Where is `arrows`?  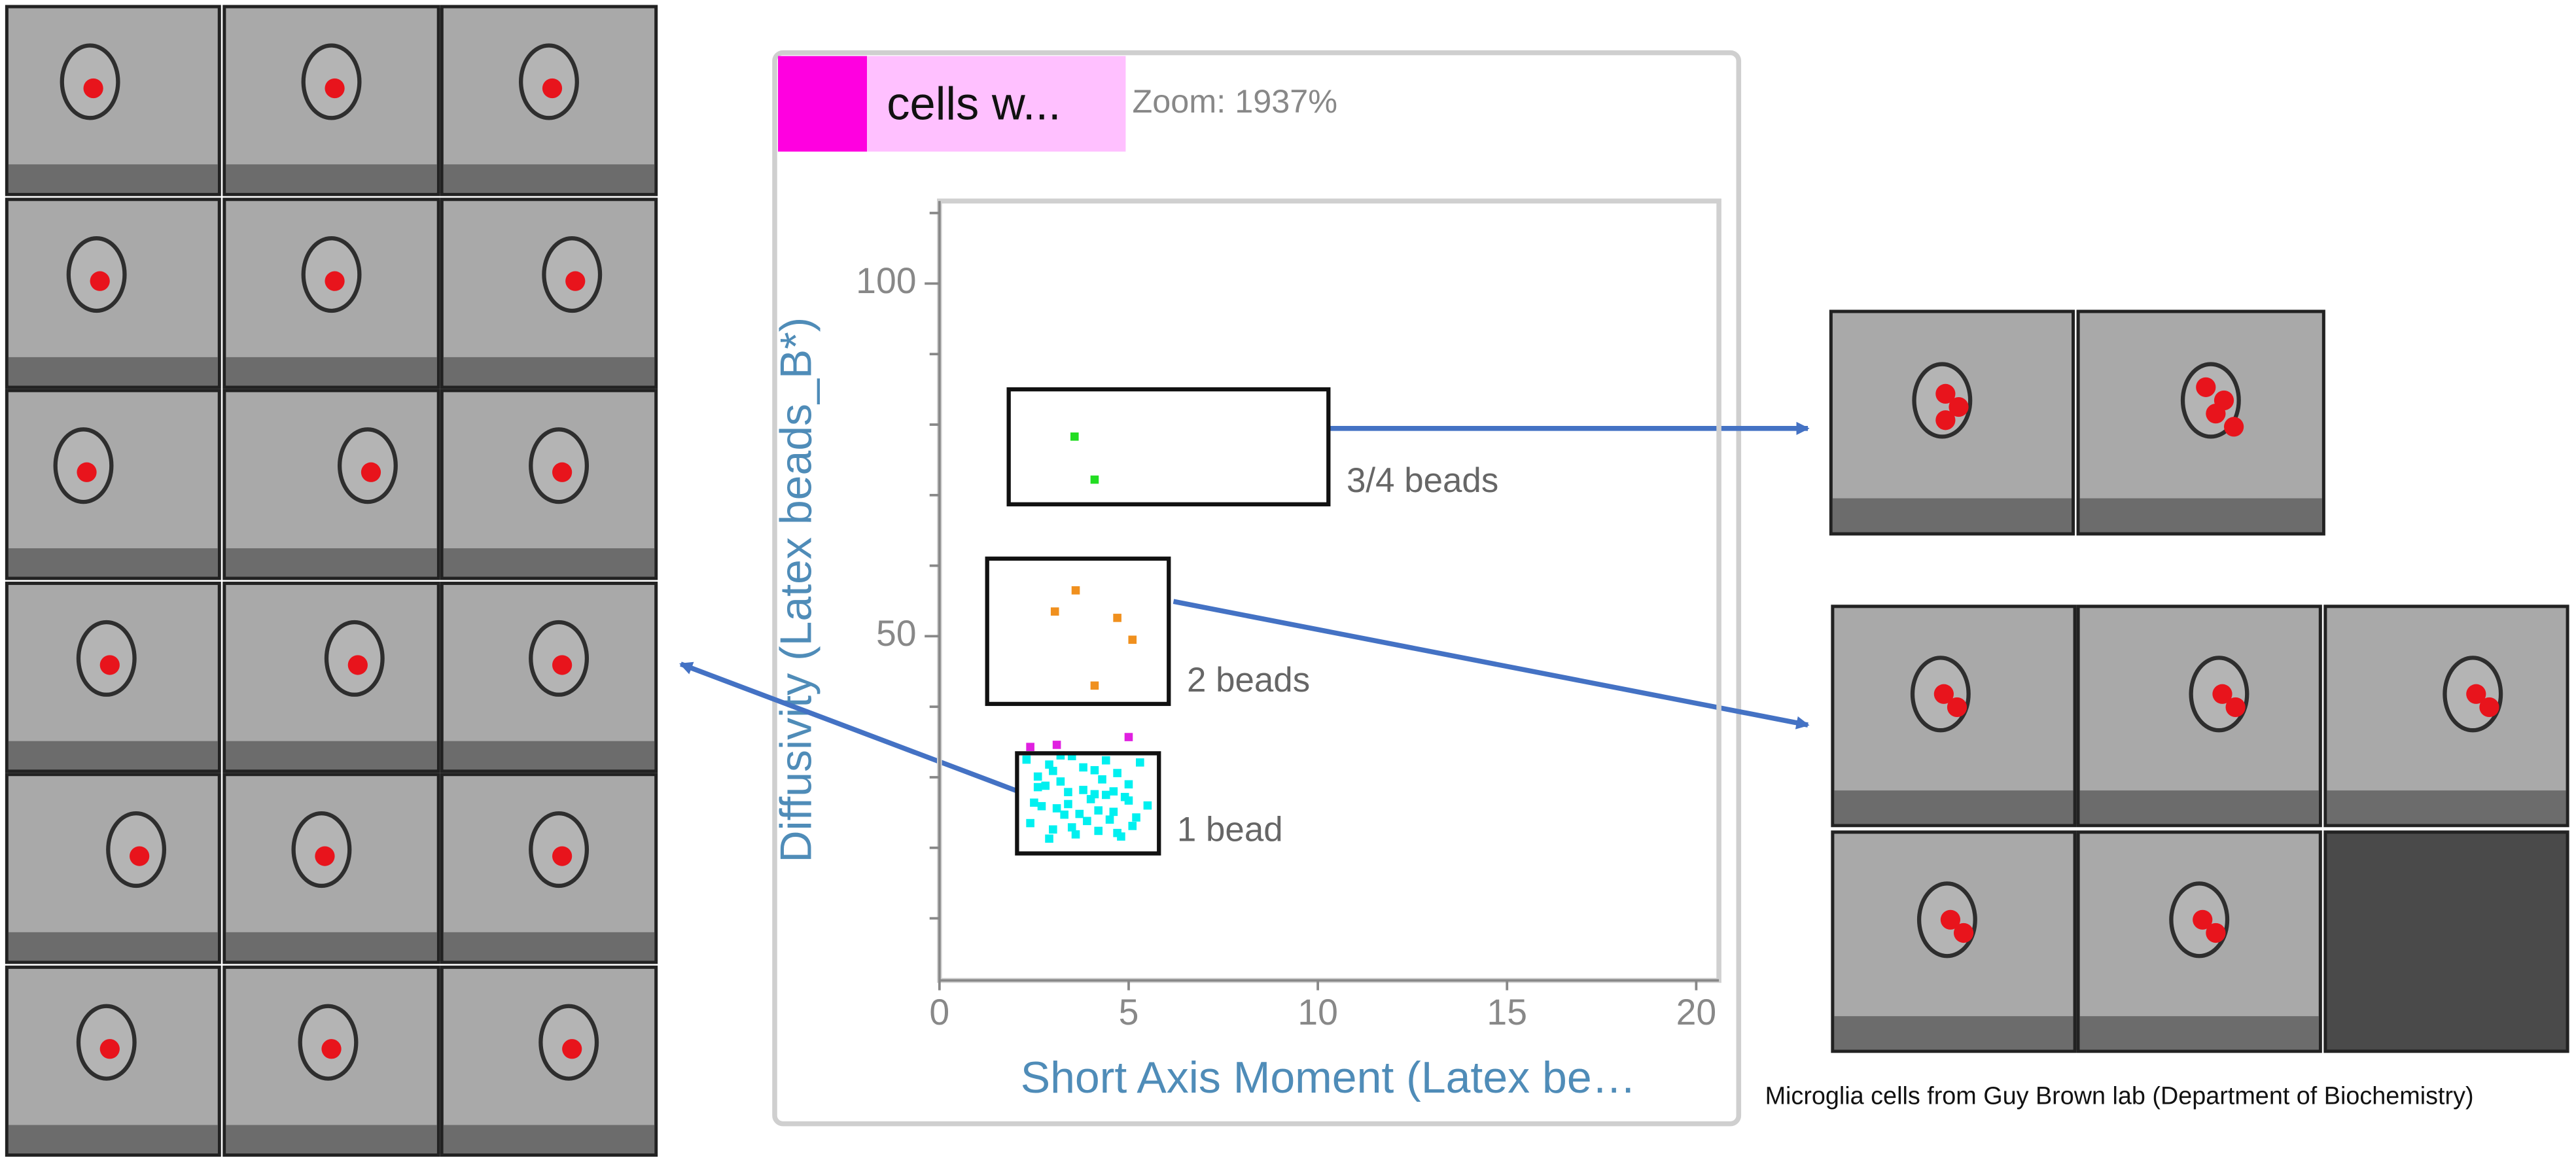 arrows is located at coordinates (1244, 607).